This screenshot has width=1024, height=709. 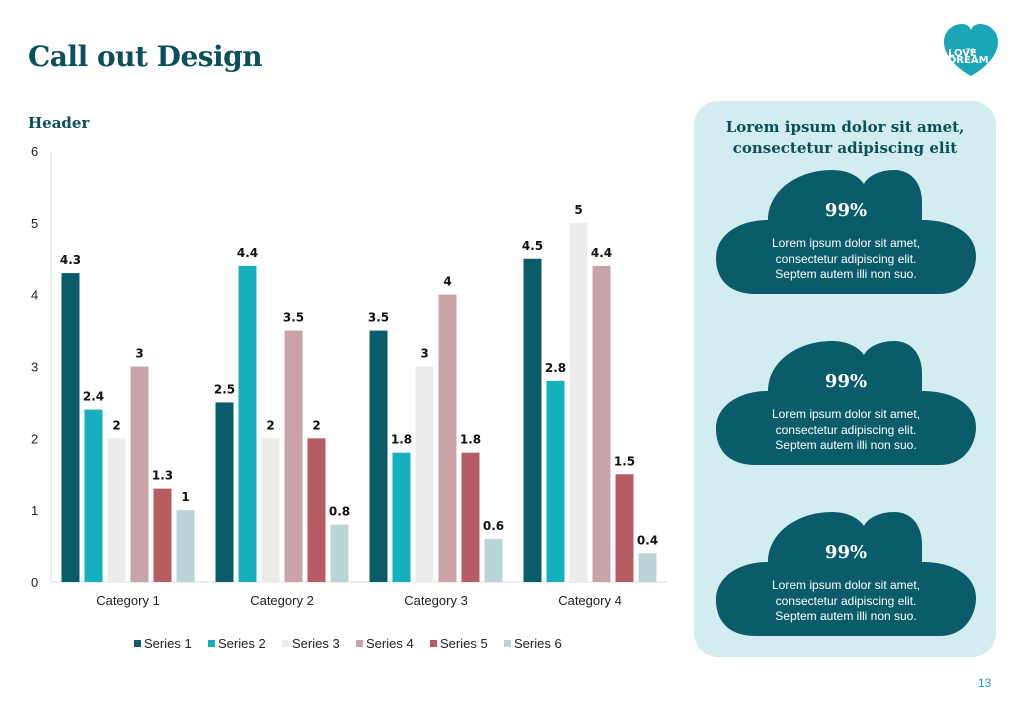 I want to click on data-label: 2.8, so click(x=555, y=368).